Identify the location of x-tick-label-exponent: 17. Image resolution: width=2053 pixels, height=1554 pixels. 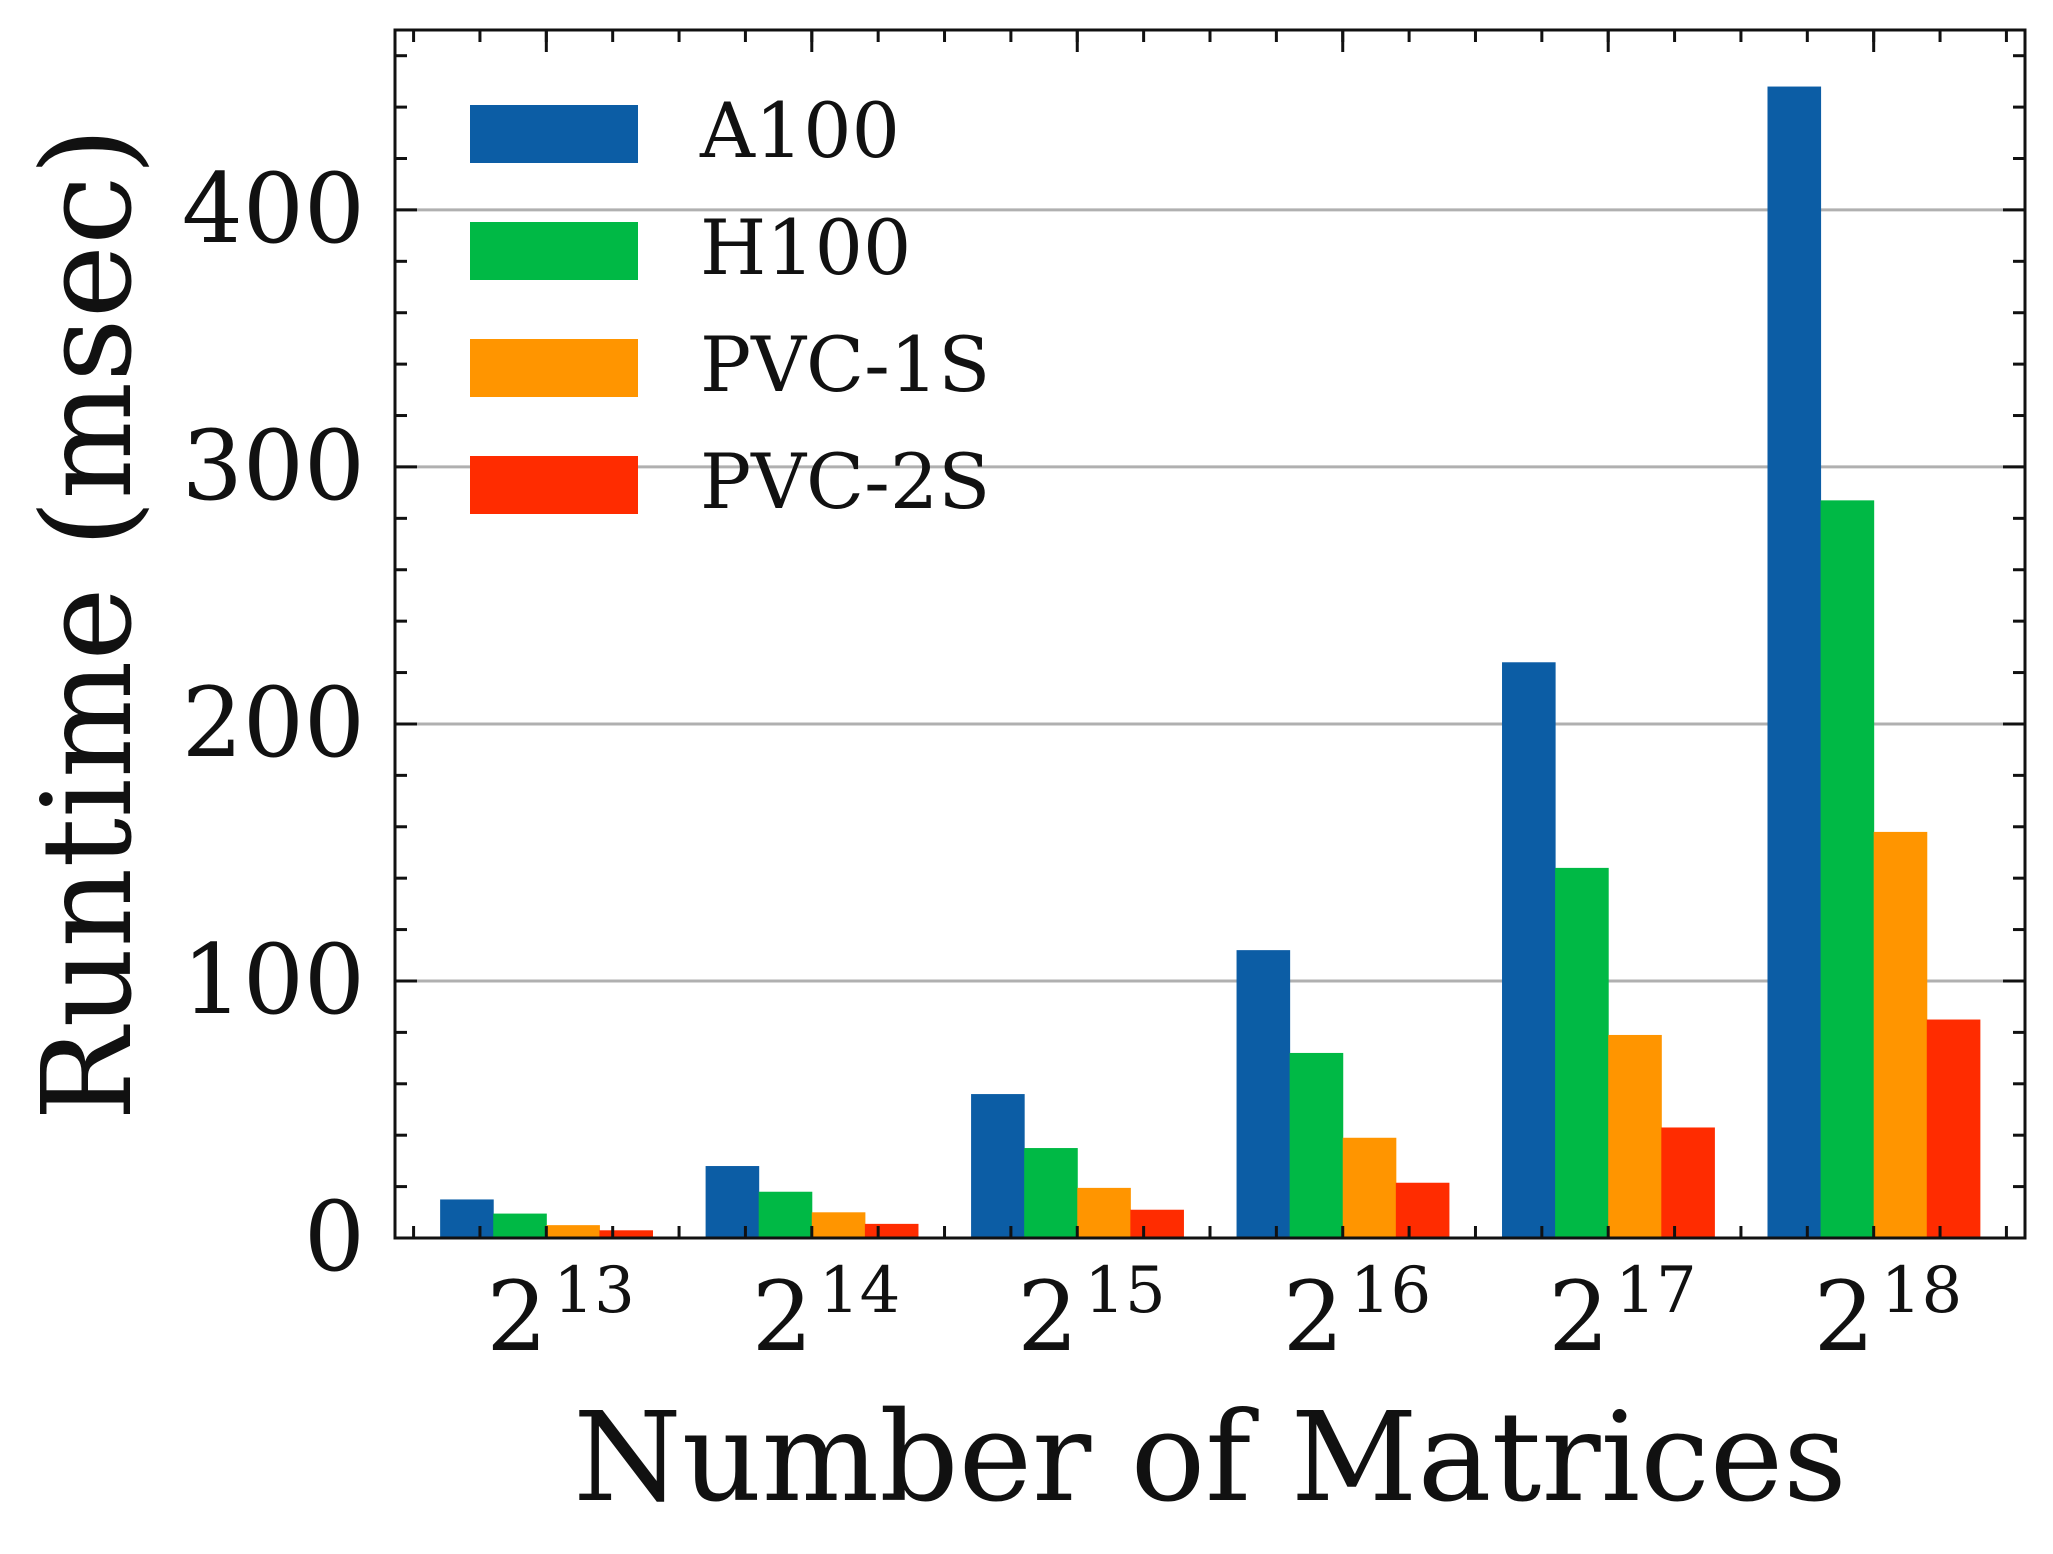
(1655, 1291).